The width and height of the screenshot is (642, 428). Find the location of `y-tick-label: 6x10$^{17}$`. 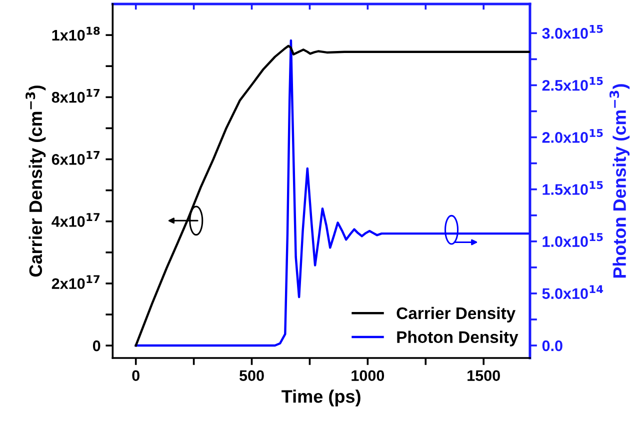

y-tick-label: 6x10$^{17}$ is located at coordinates (76, 158).